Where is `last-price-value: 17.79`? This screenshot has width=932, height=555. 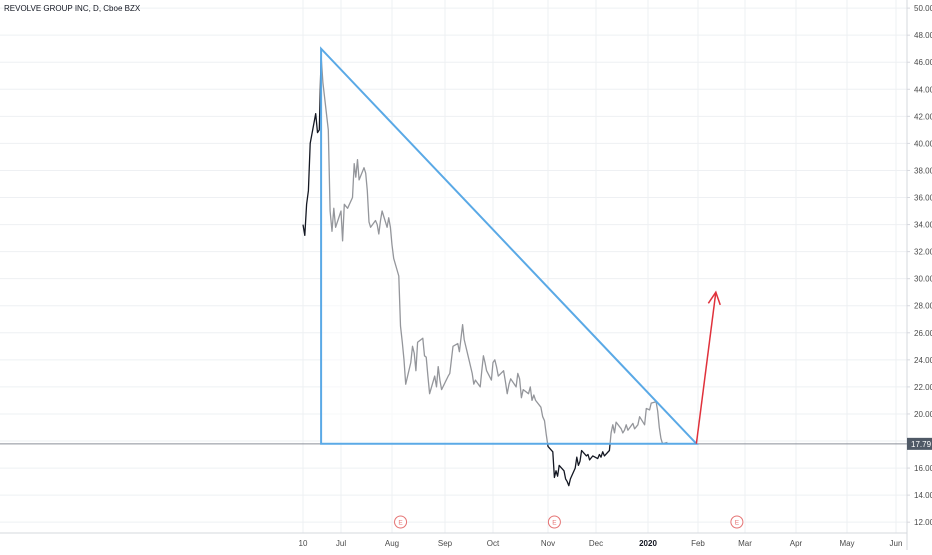 last-price-value: 17.79 is located at coordinates (921, 444).